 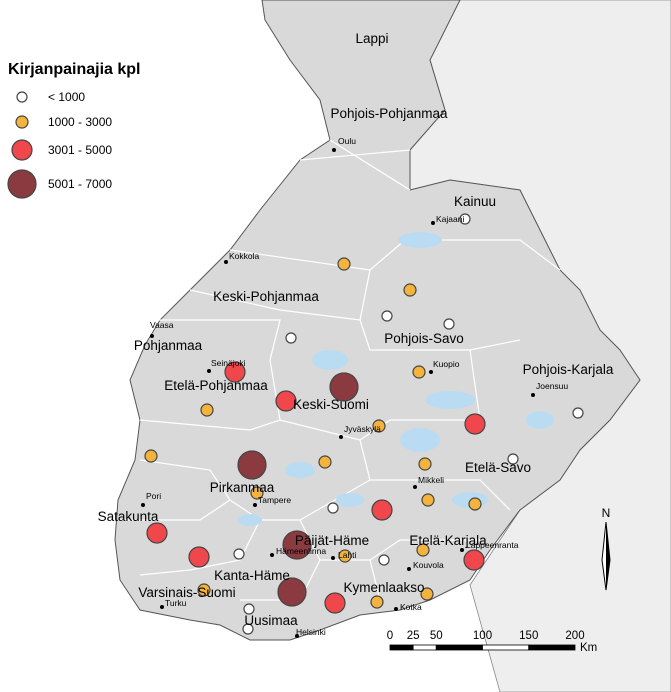 What do you see at coordinates (347, 555) in the screenshot?
I see `city-label: Lahti` at bounding box center [347, 555].